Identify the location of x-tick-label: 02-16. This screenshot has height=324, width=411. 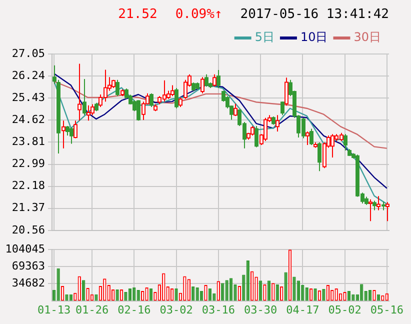
(134, 309).